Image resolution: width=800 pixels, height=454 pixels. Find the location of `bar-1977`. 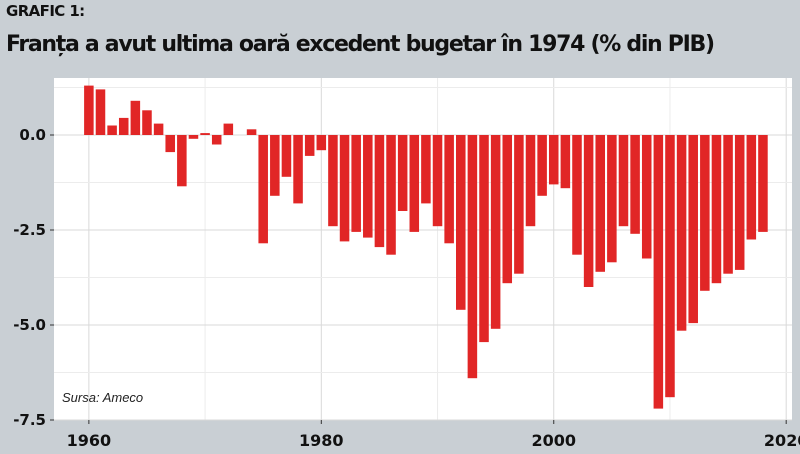

bar-1977 is located at coordinates (286, 156).